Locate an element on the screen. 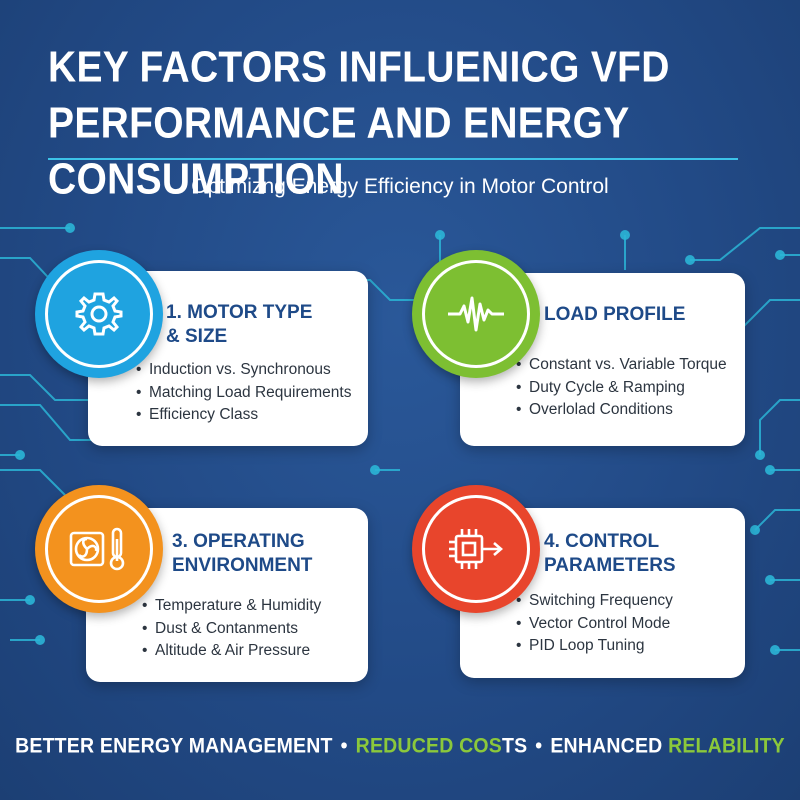  list-item: Switching Frequency is located at coordinates (594, 601).